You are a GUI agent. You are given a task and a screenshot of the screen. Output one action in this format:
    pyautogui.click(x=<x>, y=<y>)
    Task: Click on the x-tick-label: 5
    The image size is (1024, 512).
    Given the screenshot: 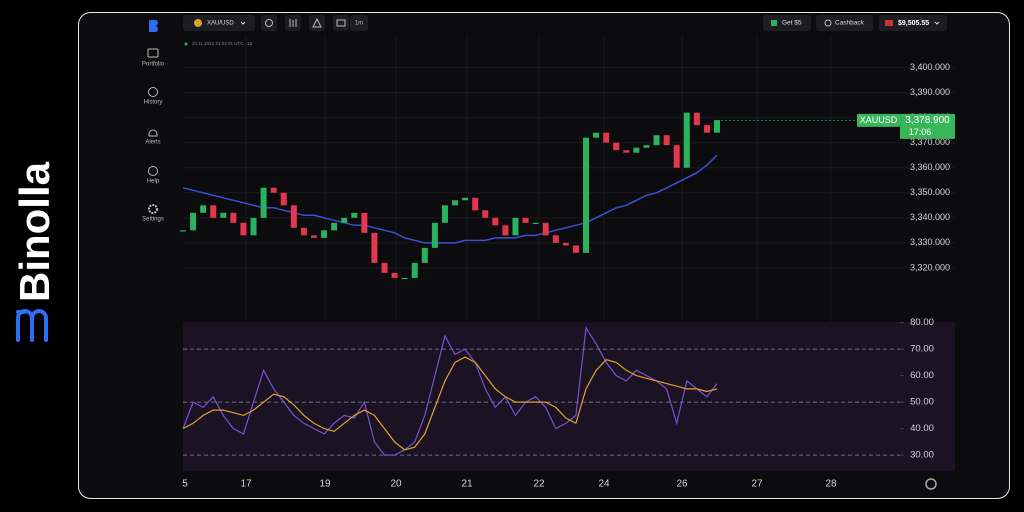 What is the action you would take?
    pyautogui.click(x=185, y=484)
    